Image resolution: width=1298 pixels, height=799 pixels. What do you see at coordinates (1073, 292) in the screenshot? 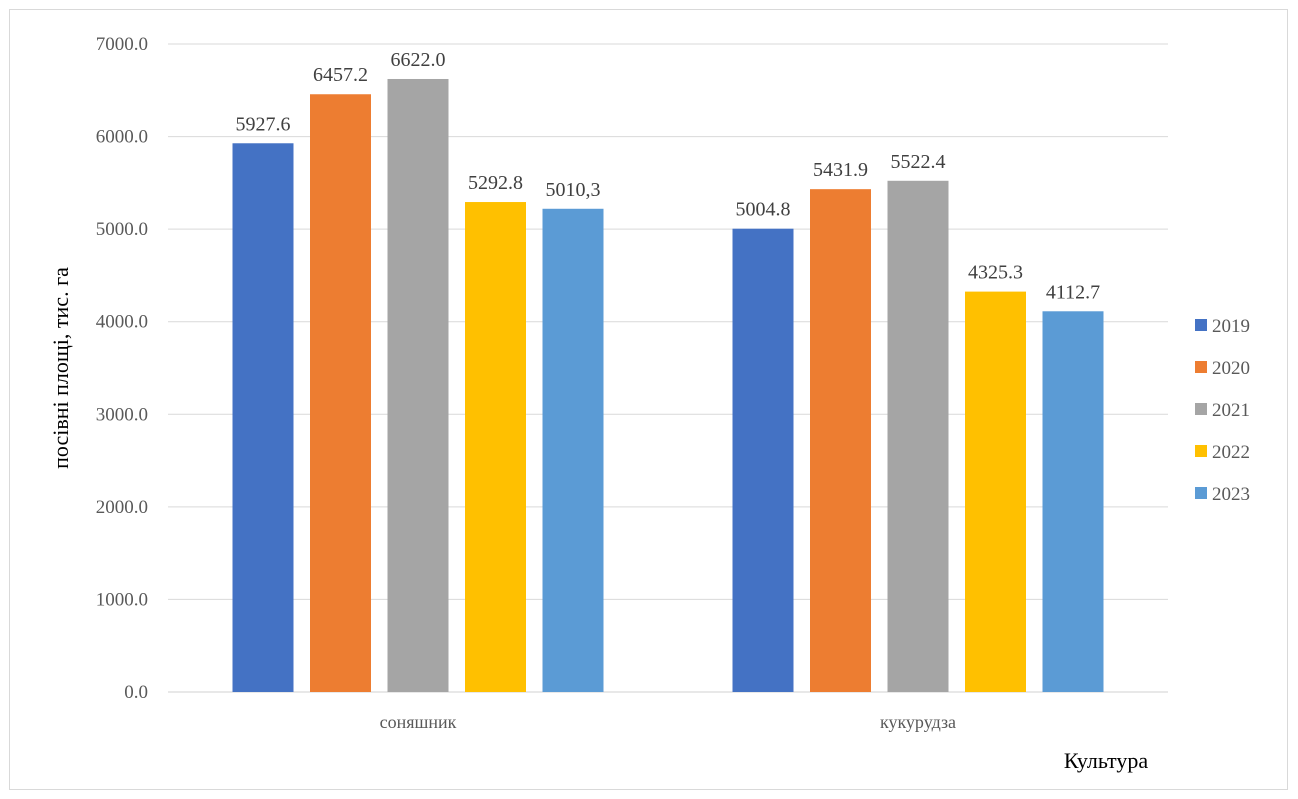
I see `data-label: 4112.7` at bounding box center [1073, 292].